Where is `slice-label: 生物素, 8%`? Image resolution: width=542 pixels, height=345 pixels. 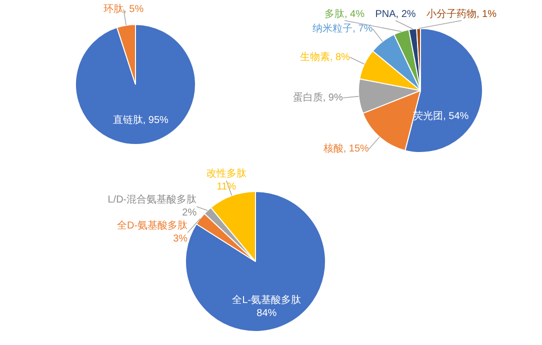 slice-label: 生物素, 8% is located at coordinates (325, 56).